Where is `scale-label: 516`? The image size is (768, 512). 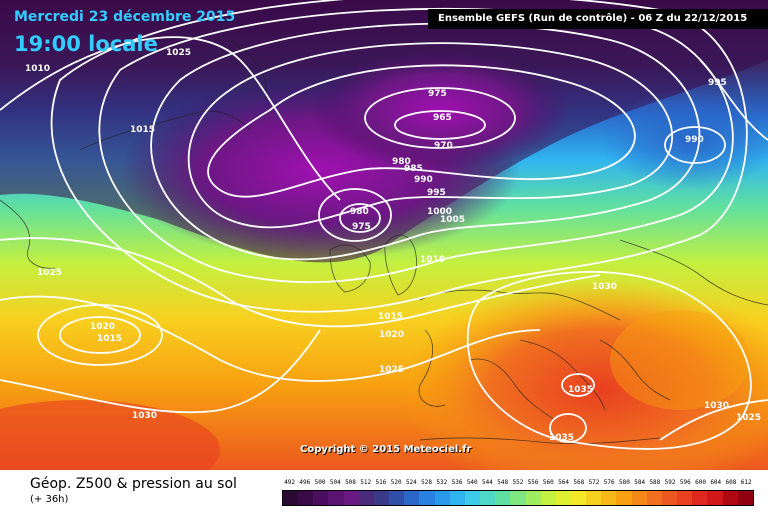 scale-label: 516 is located at coordinates (381, 482).